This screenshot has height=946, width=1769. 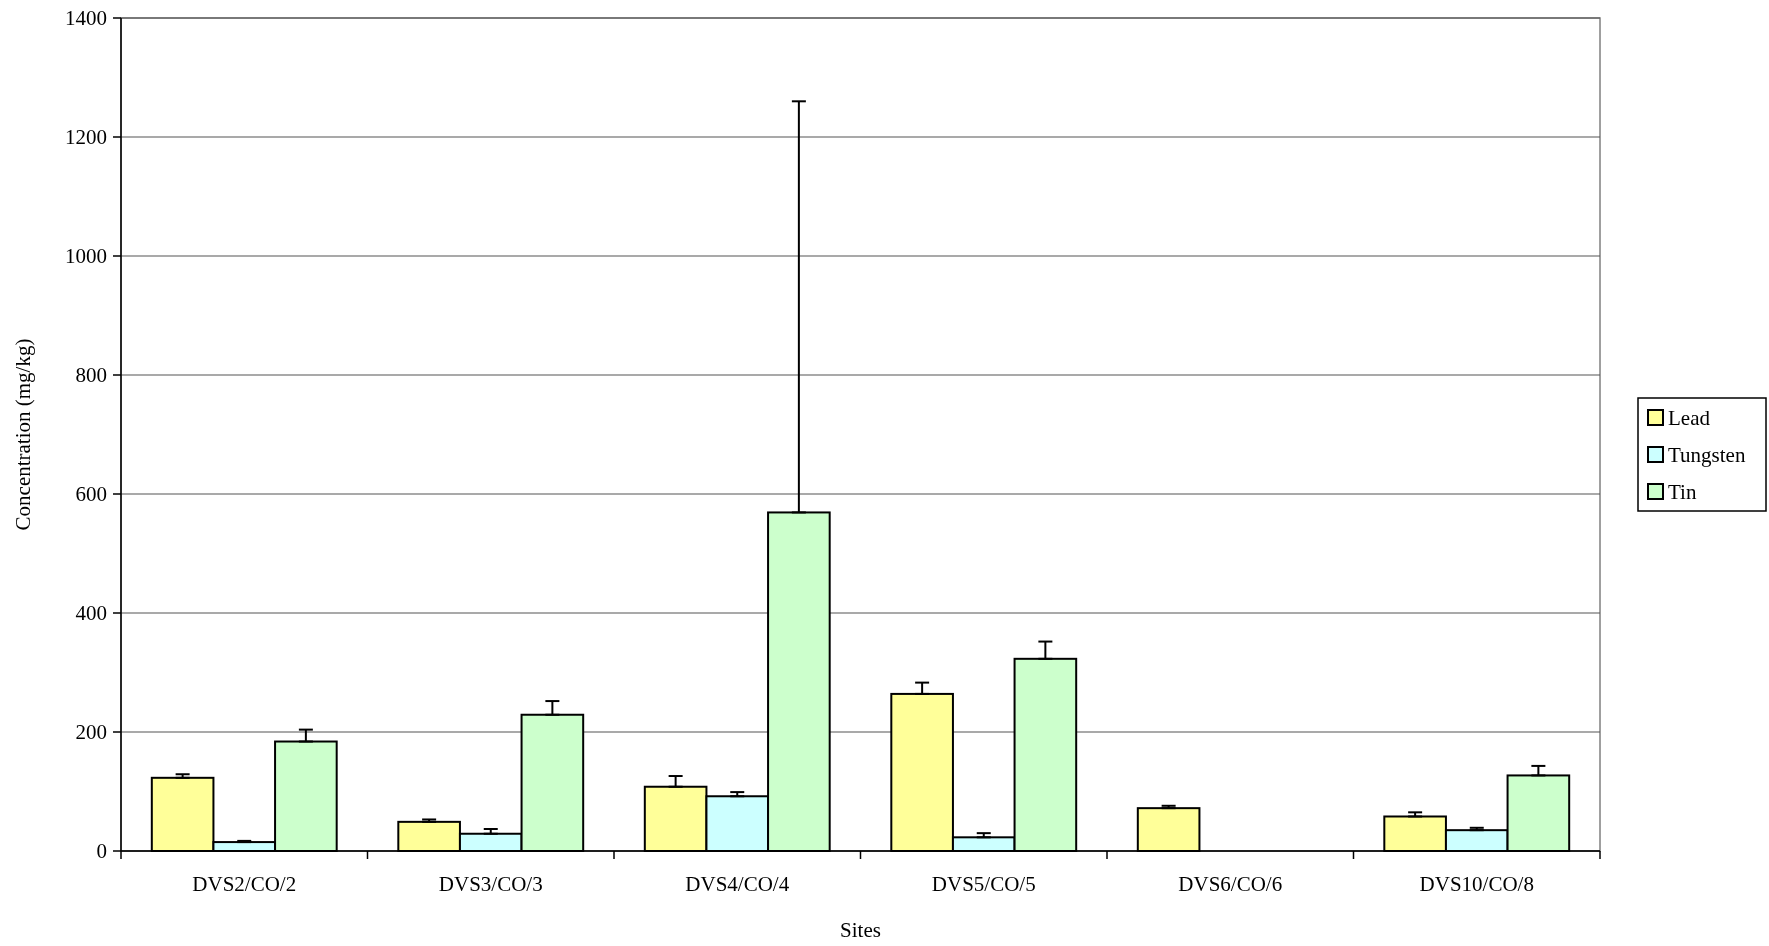 What do you see at coordinates (490, 884) in the screenshot?
I see `x-tick-label: DVS3/CO/3` at bounding box center [490, 884].